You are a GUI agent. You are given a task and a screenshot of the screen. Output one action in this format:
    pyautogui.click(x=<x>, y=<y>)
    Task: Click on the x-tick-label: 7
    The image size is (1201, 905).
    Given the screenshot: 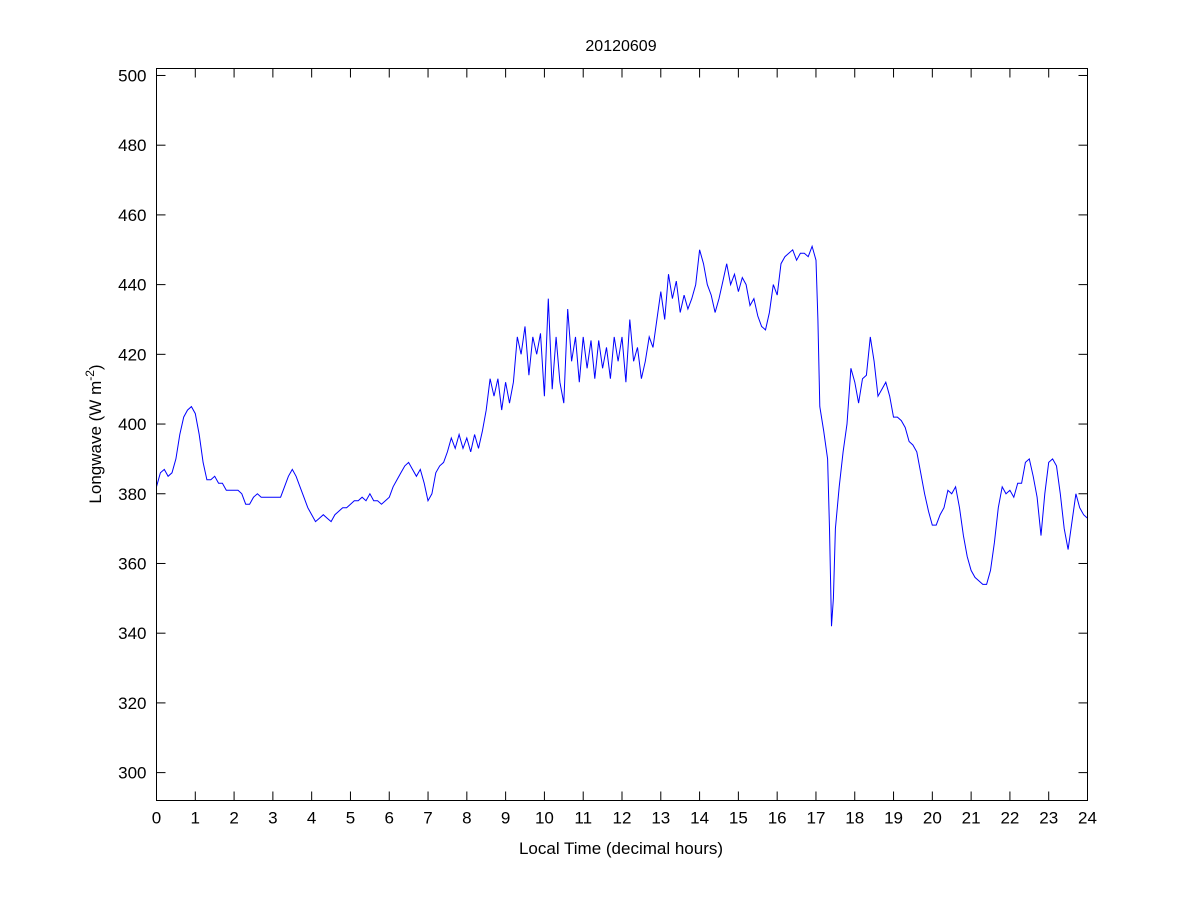 What is the action you would take?
    pyautogui.click(x=427, y=818)
    